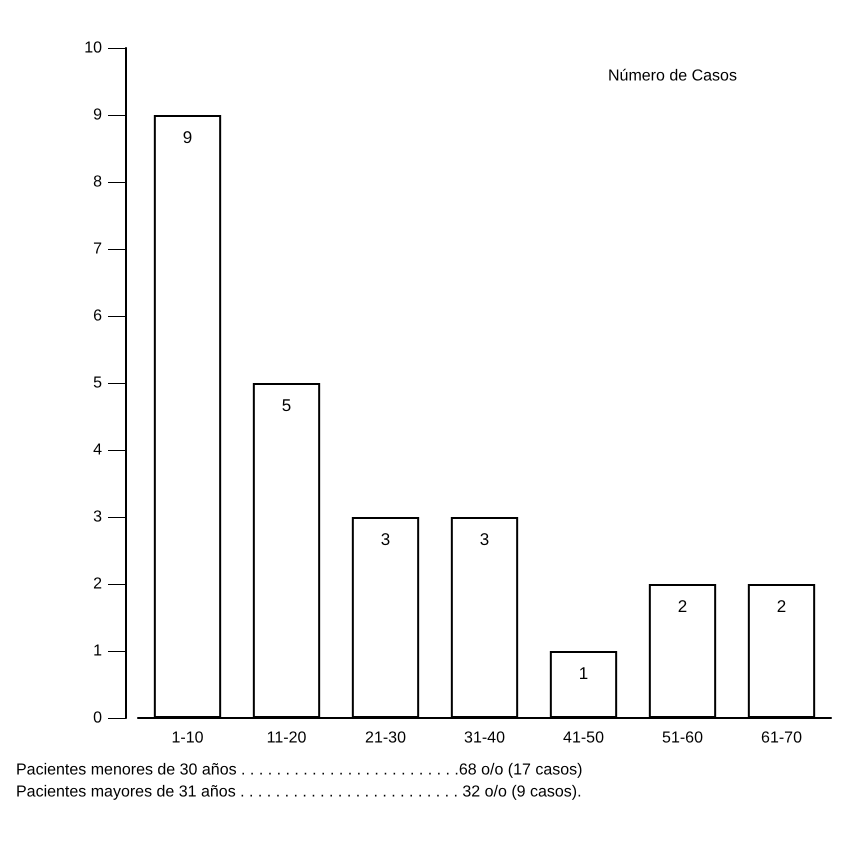  I want to click on text: Pacientes menores de 30 años . . . . . . . . . . . . . . . . . . . . . . . . .68 o/o (17 casos), so click(299, 770).